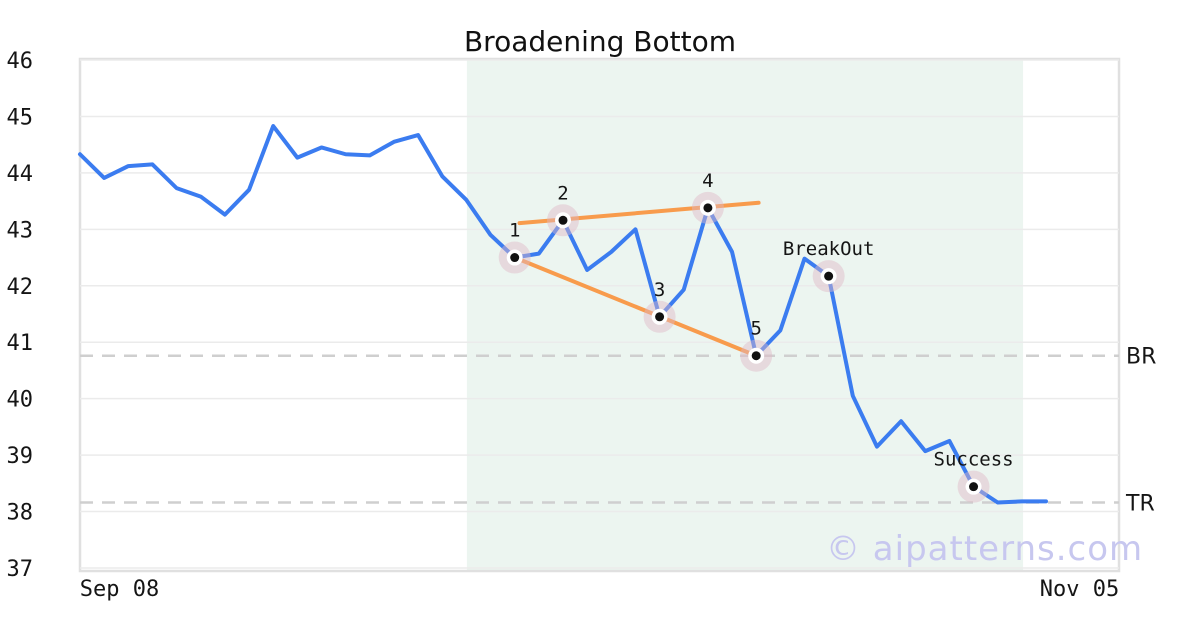 The width and height of the screenshot is (1200, 630). Describe the element at coordinates (20, 569) in the screenshot. I see `y-tick-37: 37` at that location.